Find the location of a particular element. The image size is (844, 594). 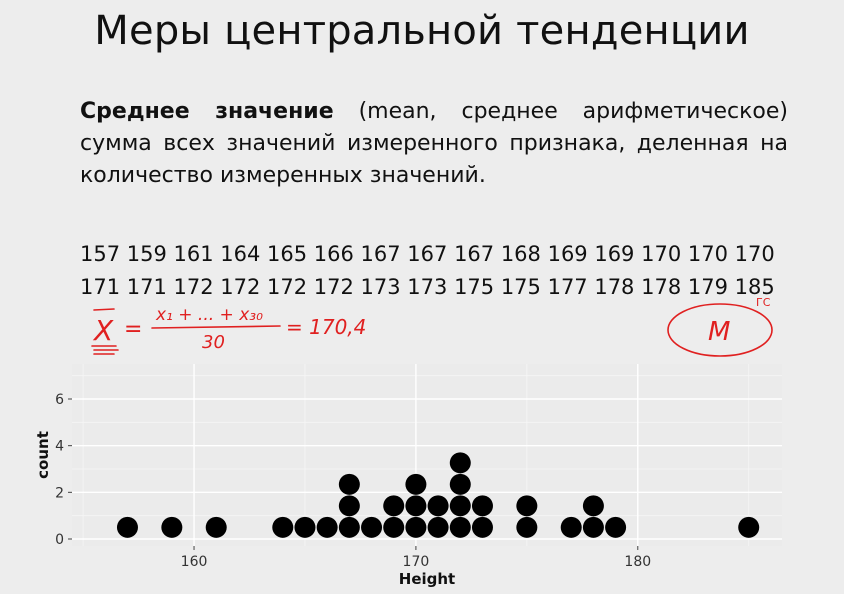

formula-ink: X = x₁ + ... + x₃₀ 30 = 170,4 is located at coordinates (245, 328).